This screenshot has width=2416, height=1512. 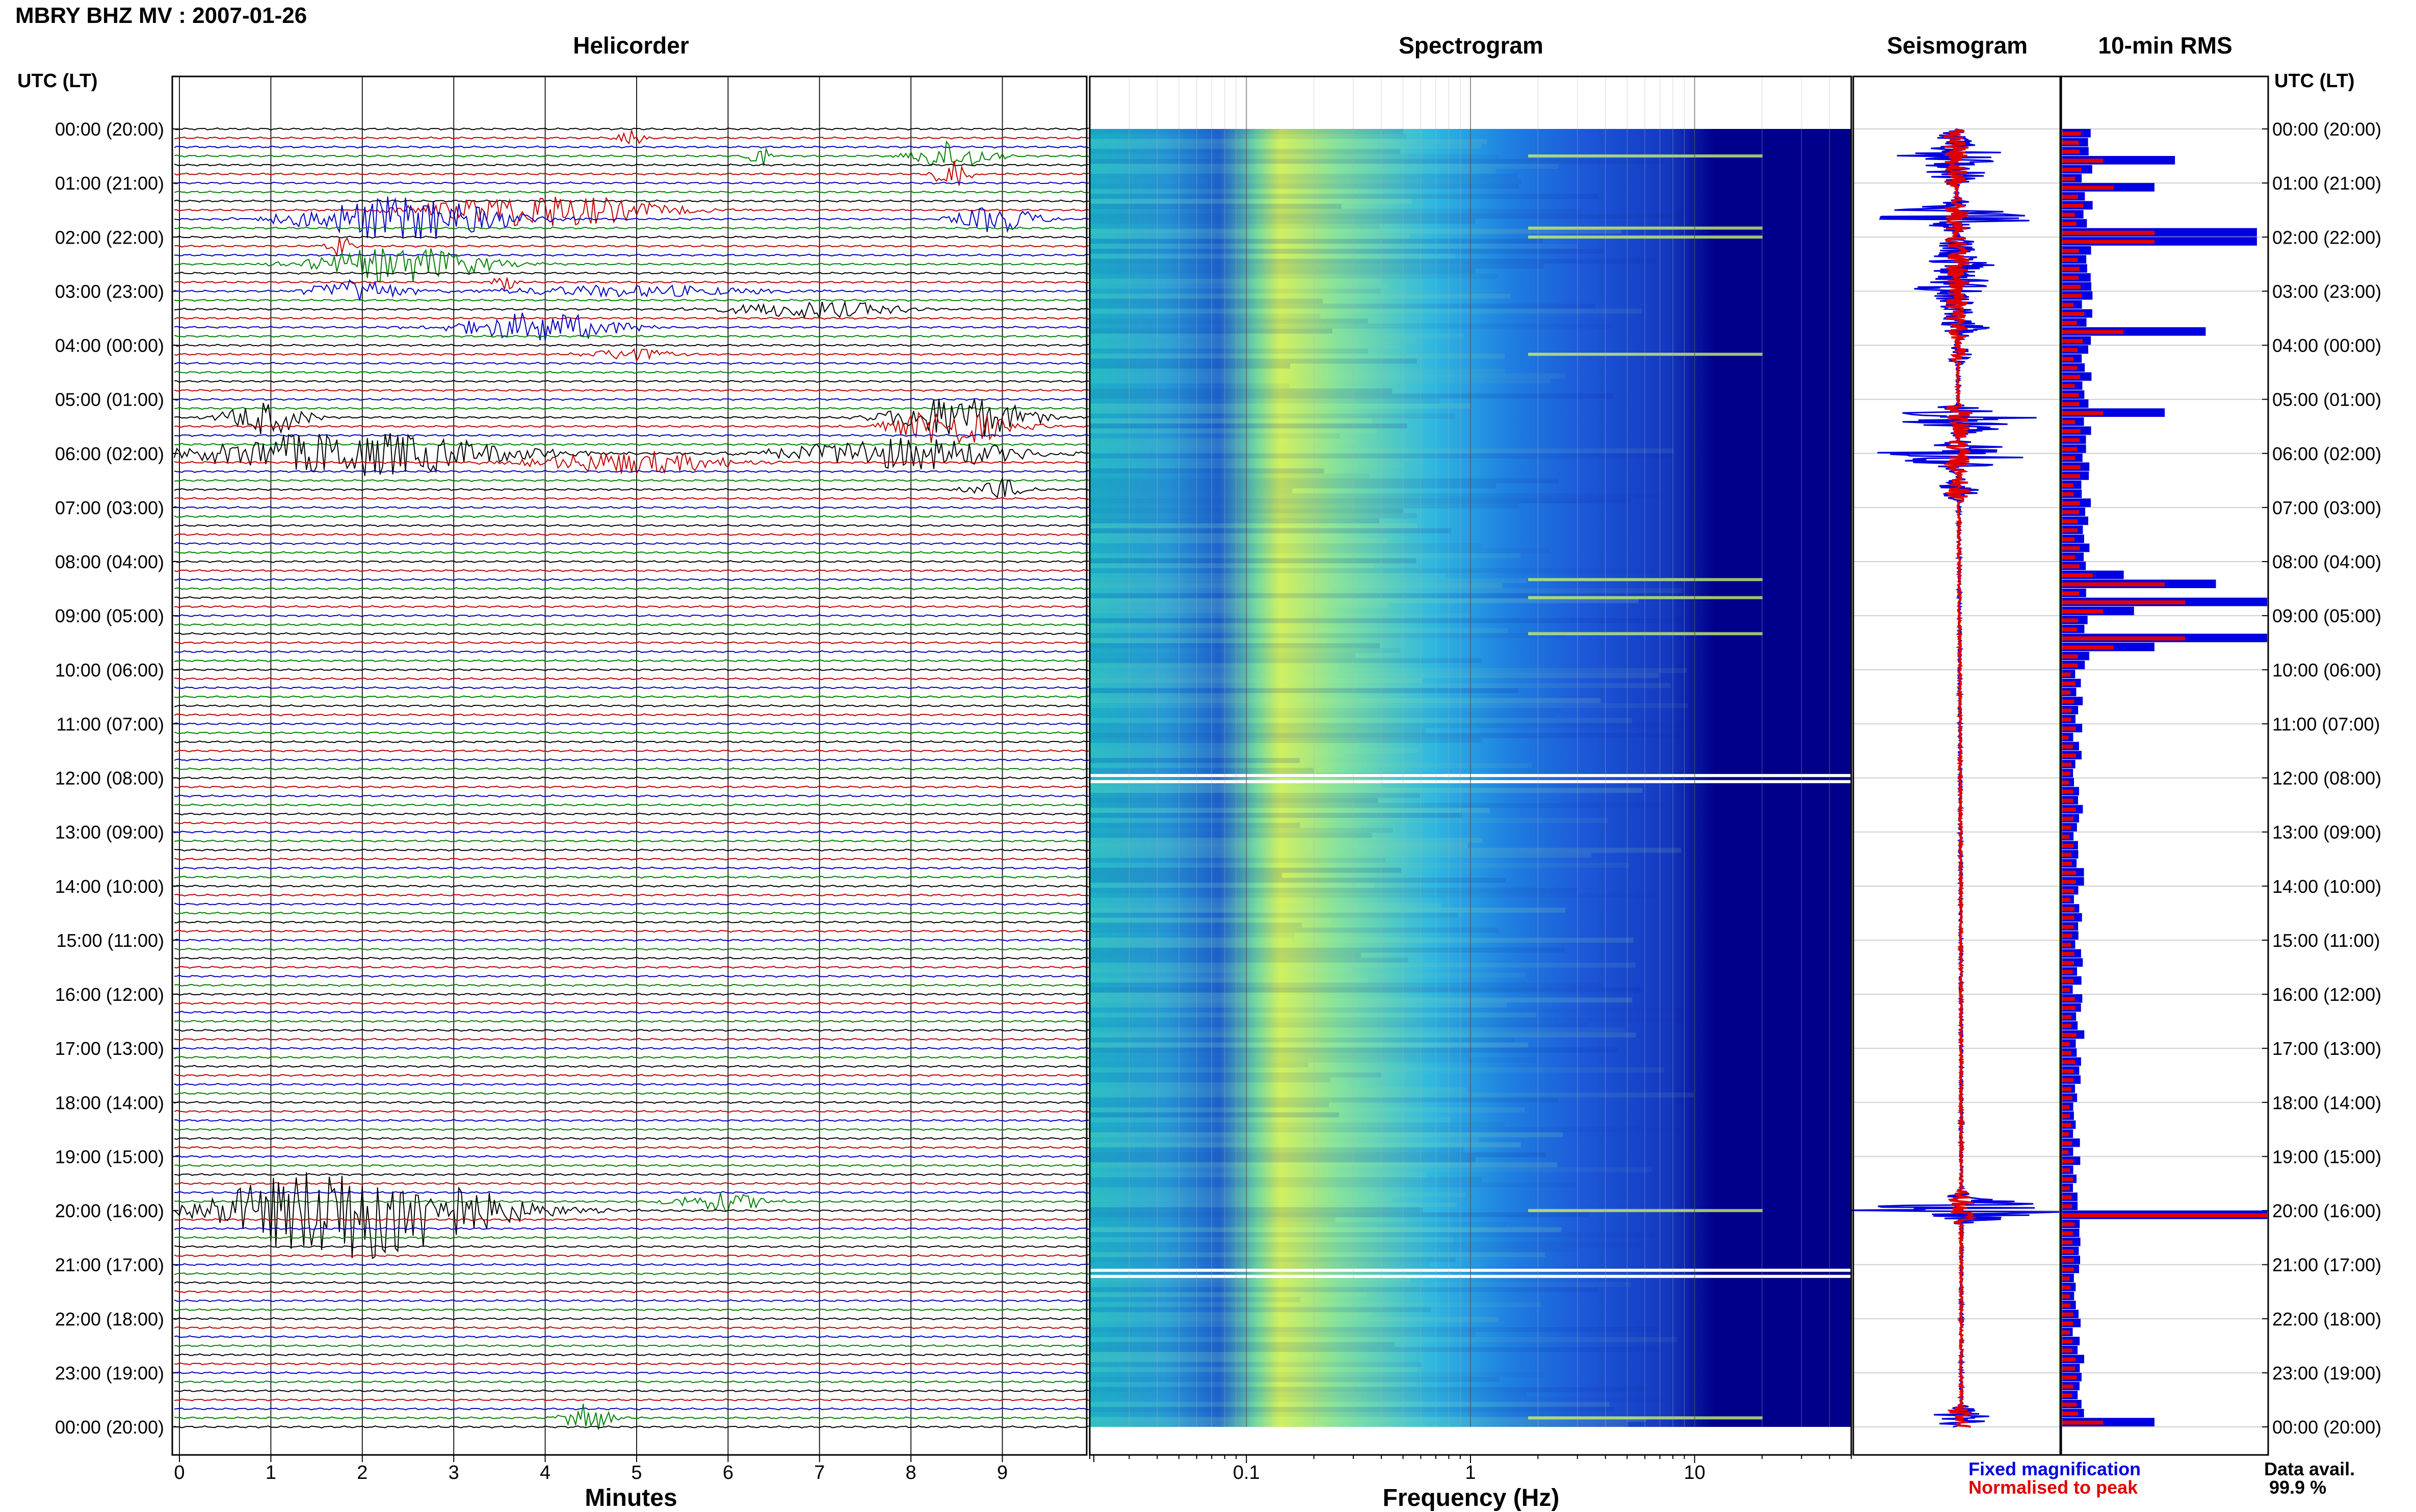 I want to click on minute-tick-label: 6, so click(x=728, y=1472).